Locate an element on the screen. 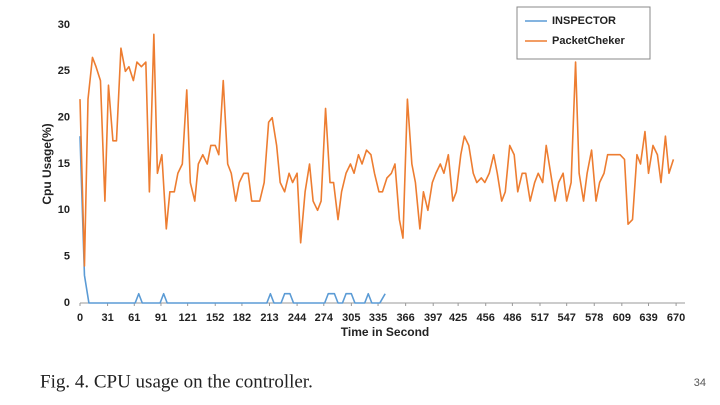 This screenshot has width=720, height=405. x-tick-label: 397 is located at coordinates (433, 318).